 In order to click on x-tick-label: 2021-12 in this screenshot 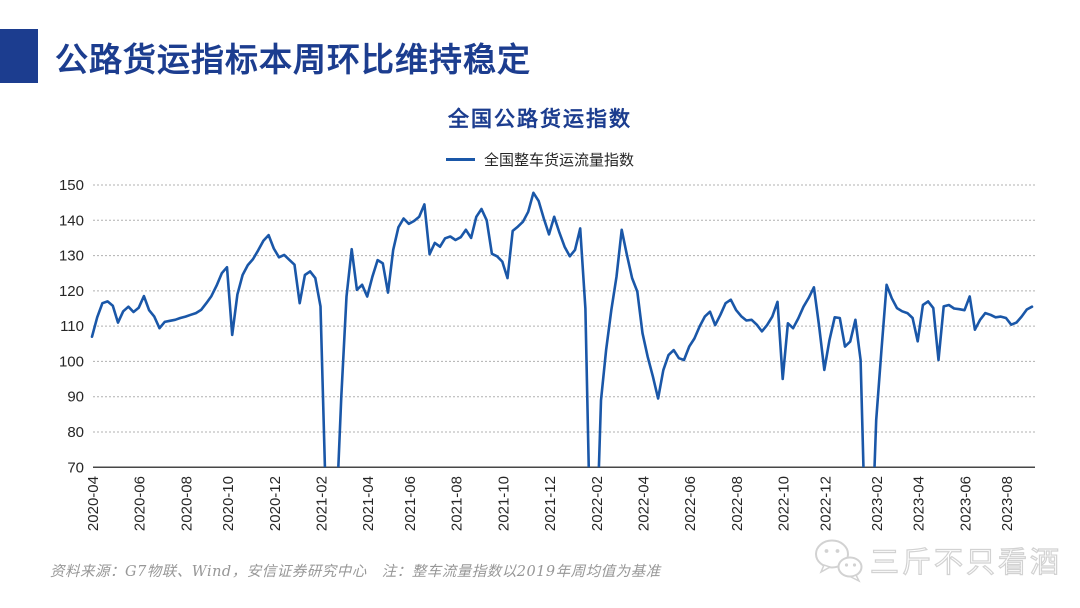, I will do `click(550, 503)`.